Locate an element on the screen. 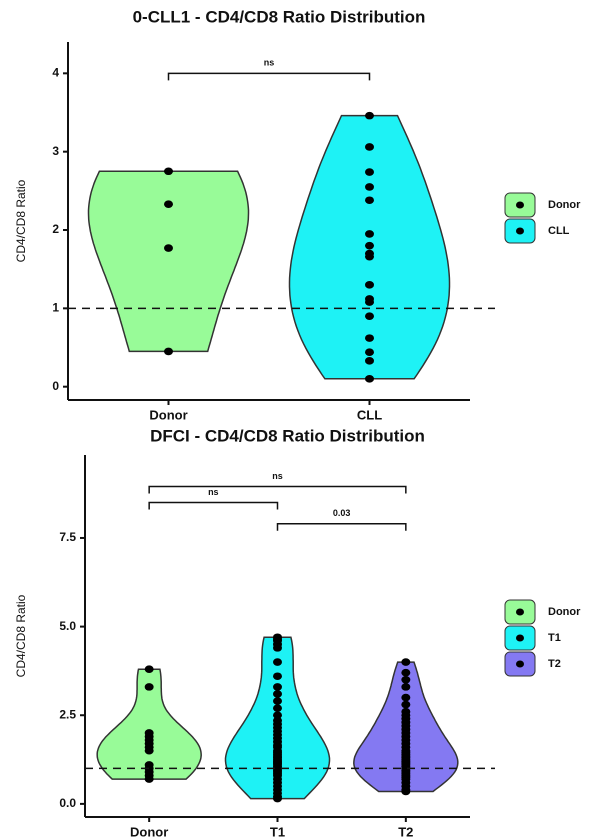  y-tick-label: 0 is located at coordinates (55, 386).